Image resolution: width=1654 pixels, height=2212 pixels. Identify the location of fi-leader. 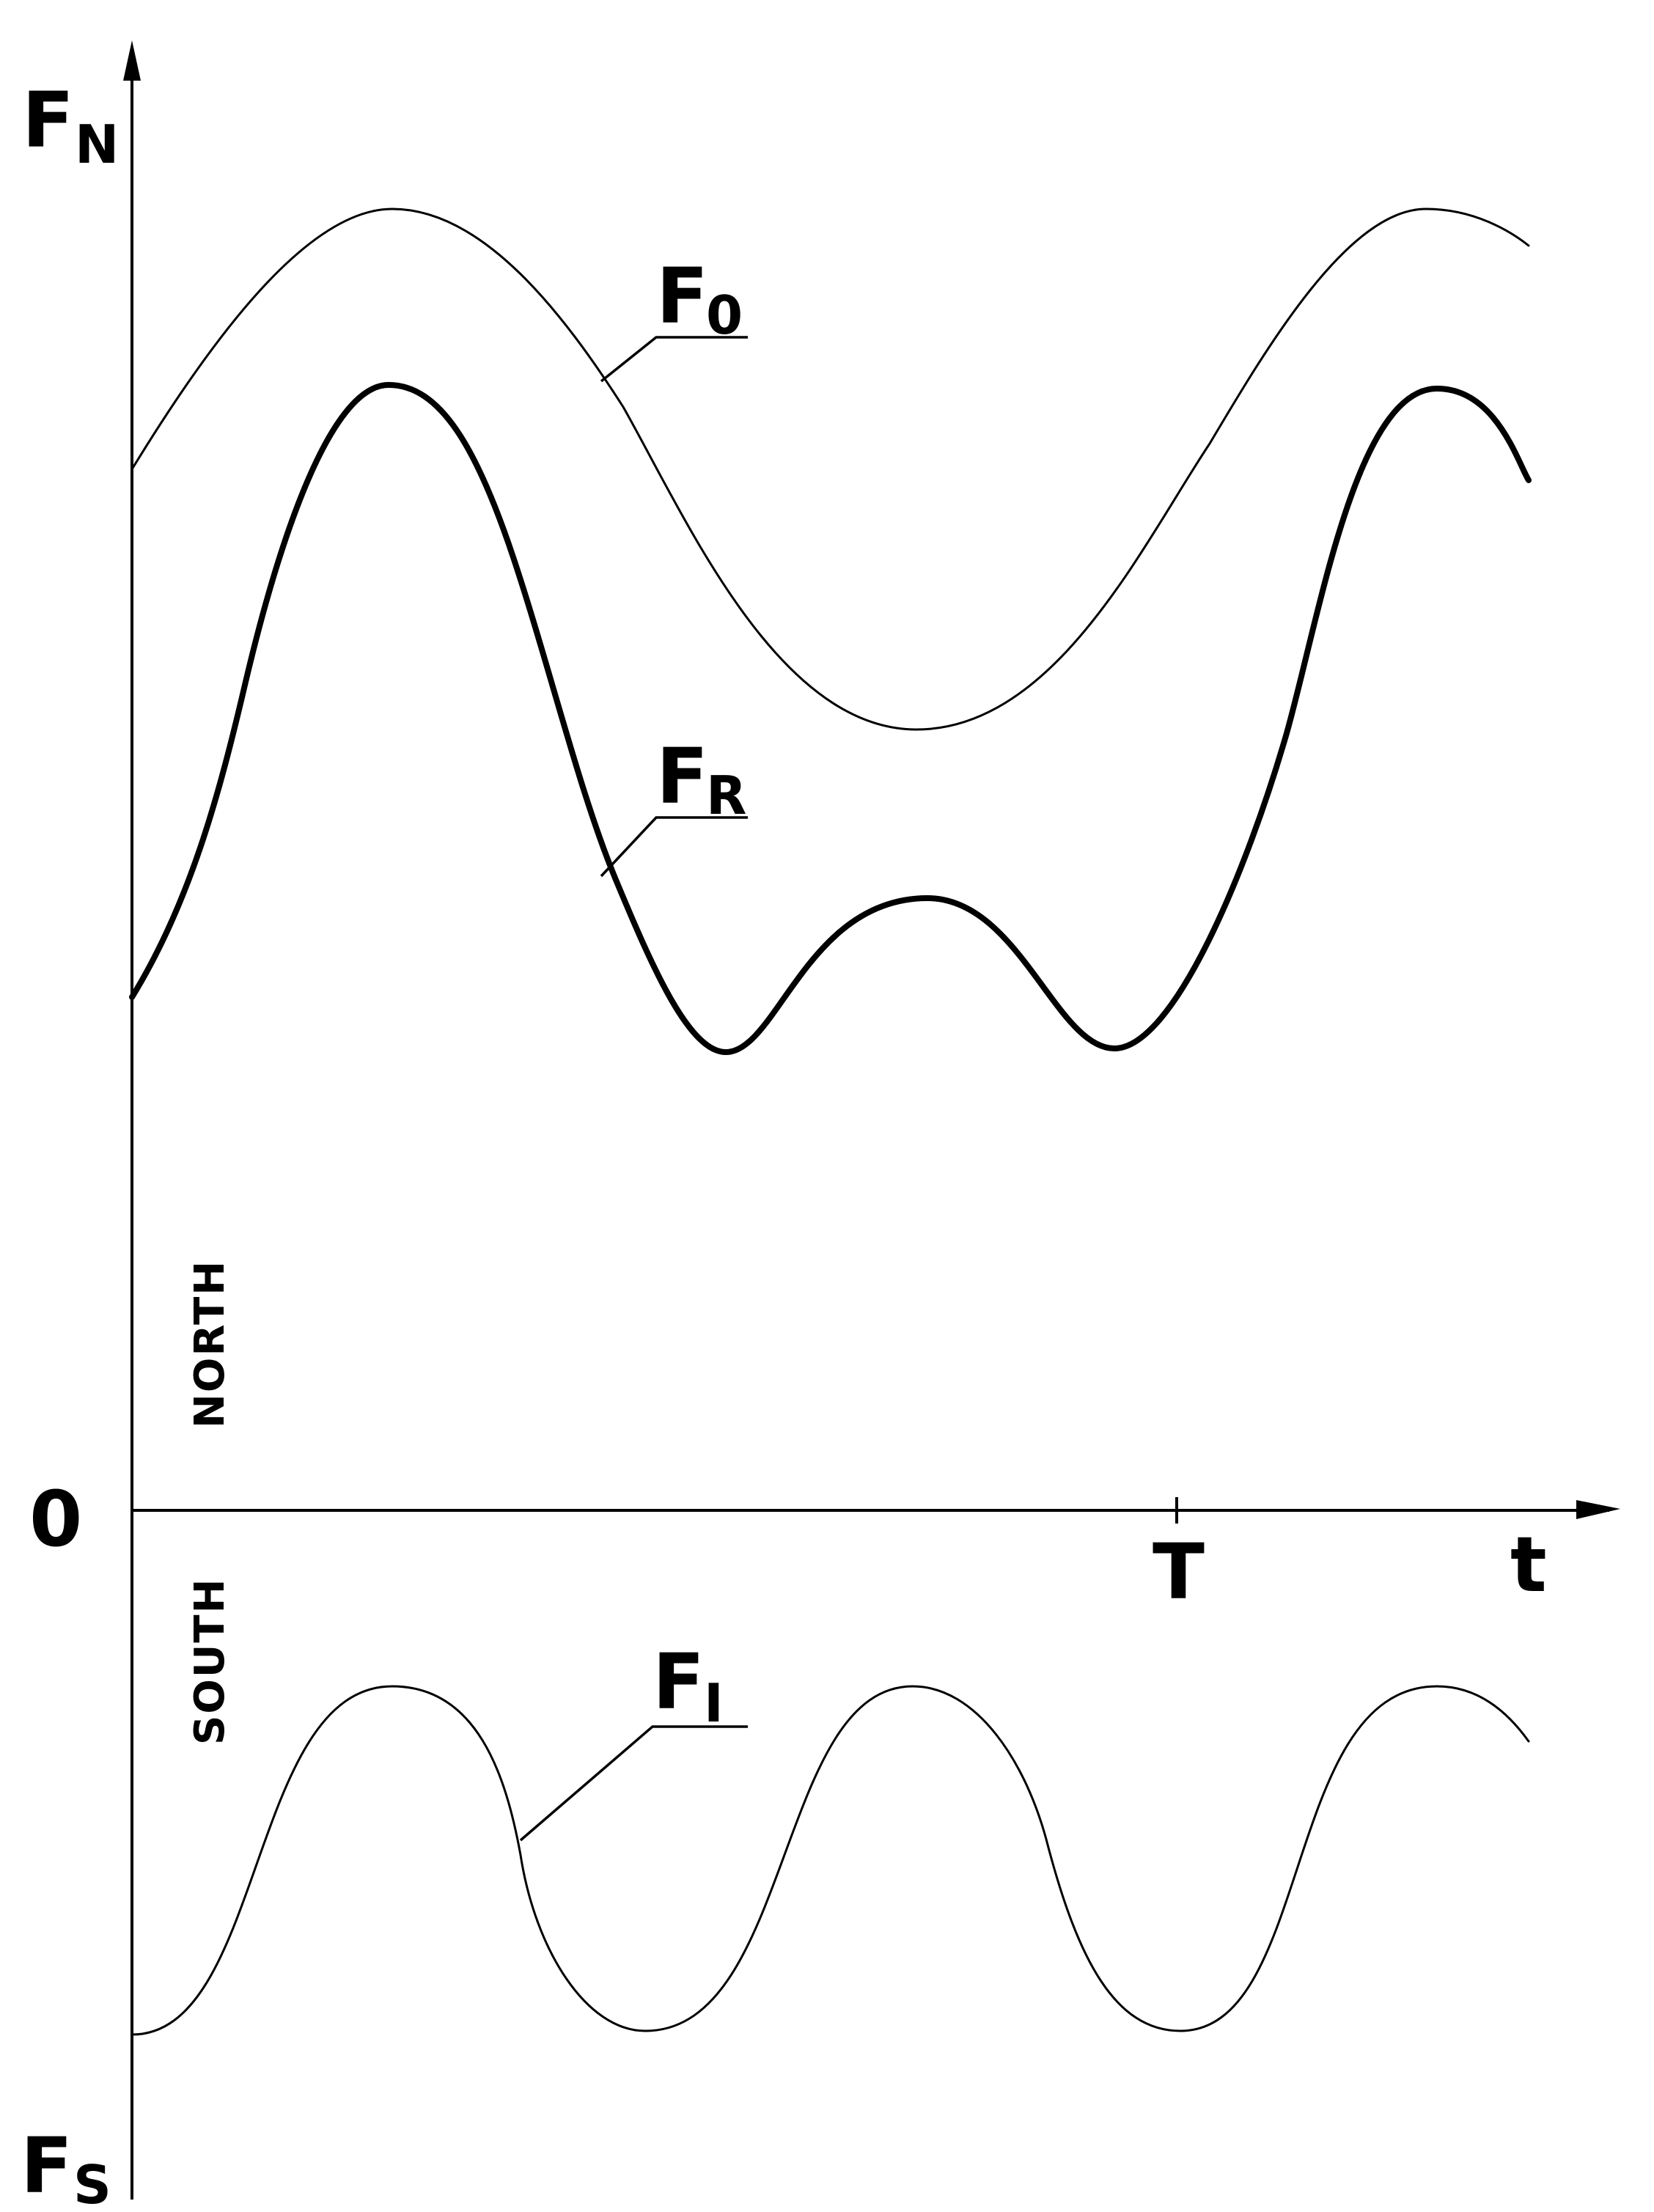
(633, 1784).